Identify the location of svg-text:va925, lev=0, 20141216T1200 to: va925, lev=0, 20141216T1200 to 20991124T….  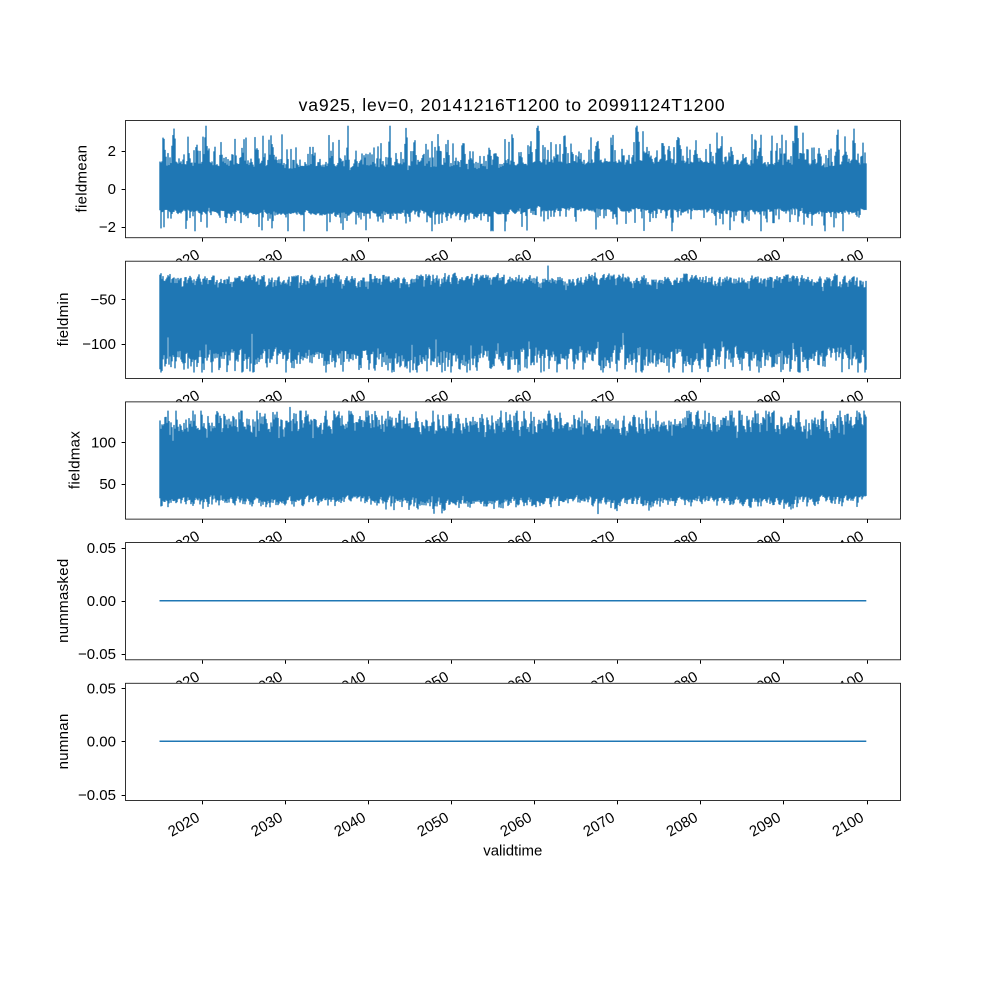
(512, 105).